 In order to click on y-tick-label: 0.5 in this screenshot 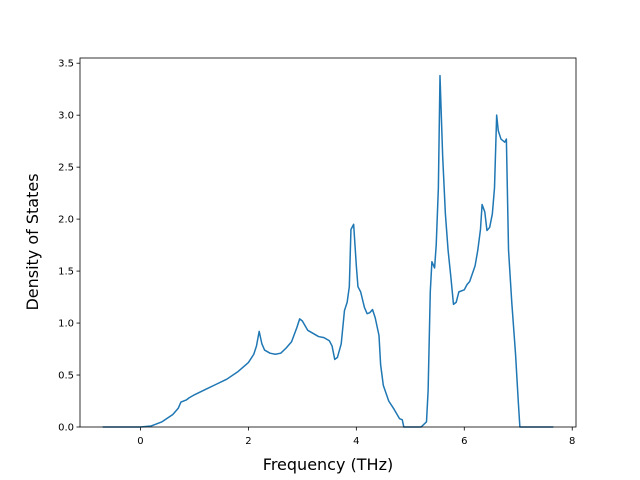, I will do `click(66, 376)`.